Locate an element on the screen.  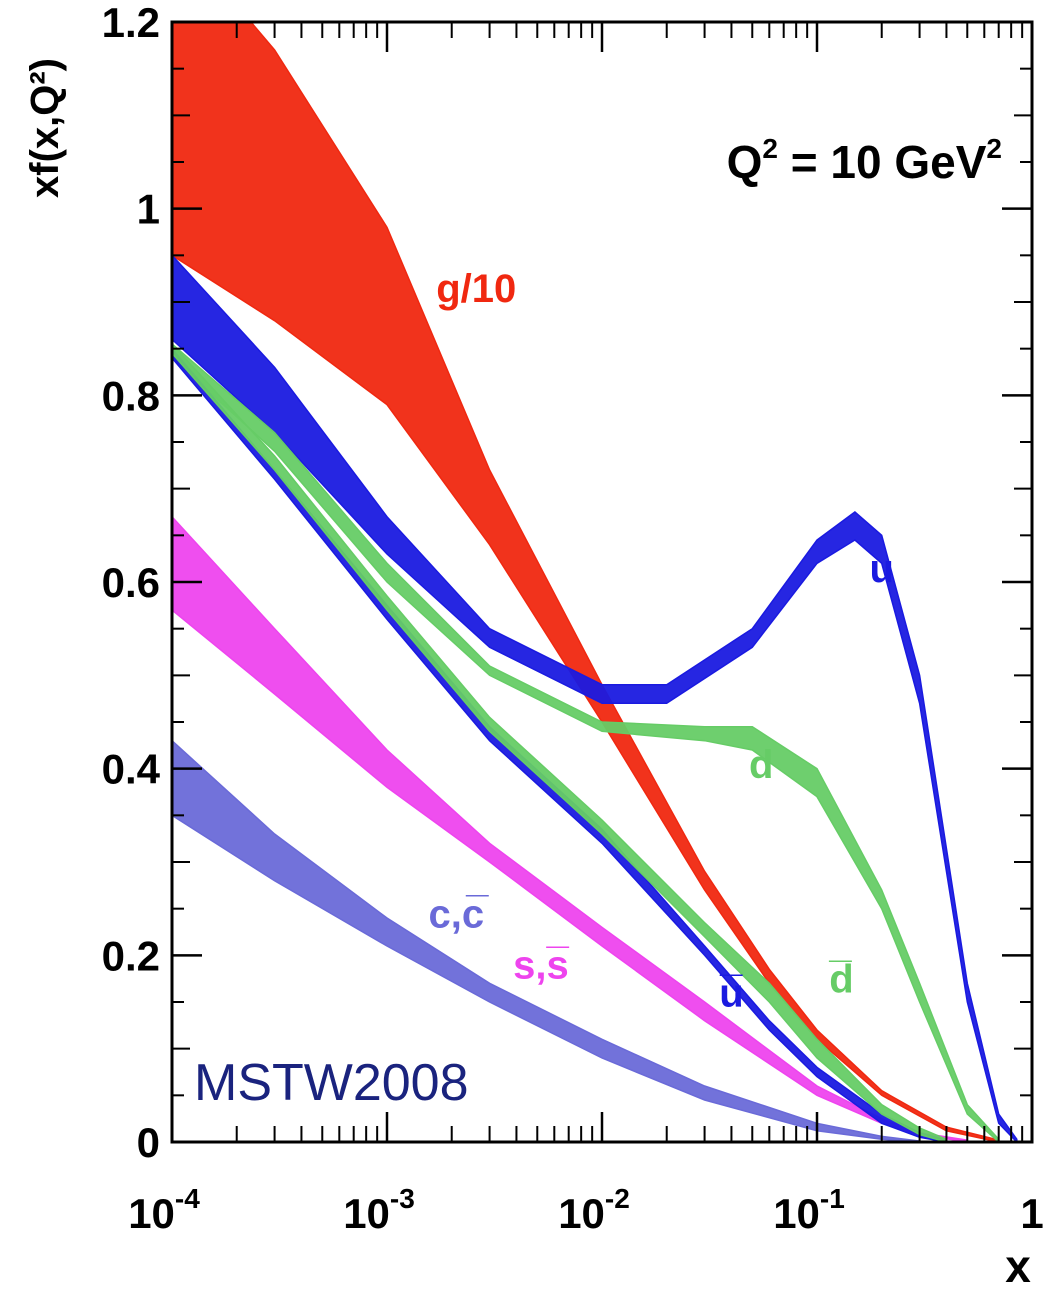
x-tick-label: 10⁻³ is located at coordinates (379, 1210).